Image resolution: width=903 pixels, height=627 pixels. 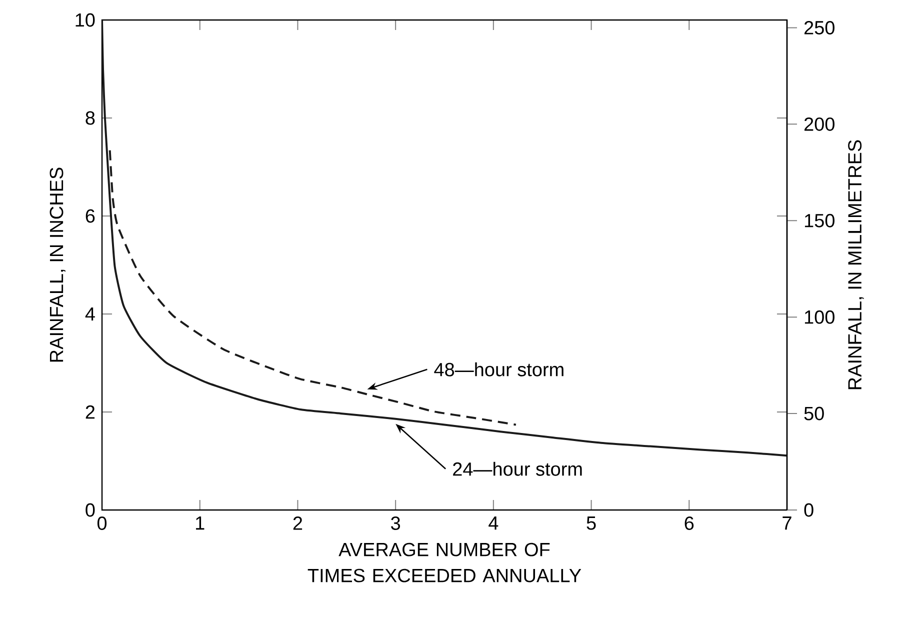 What do you see at coordinates (809, 510) in the screenshot?
I see `y2-tick-label: 0` at bounding box center [809, 510].